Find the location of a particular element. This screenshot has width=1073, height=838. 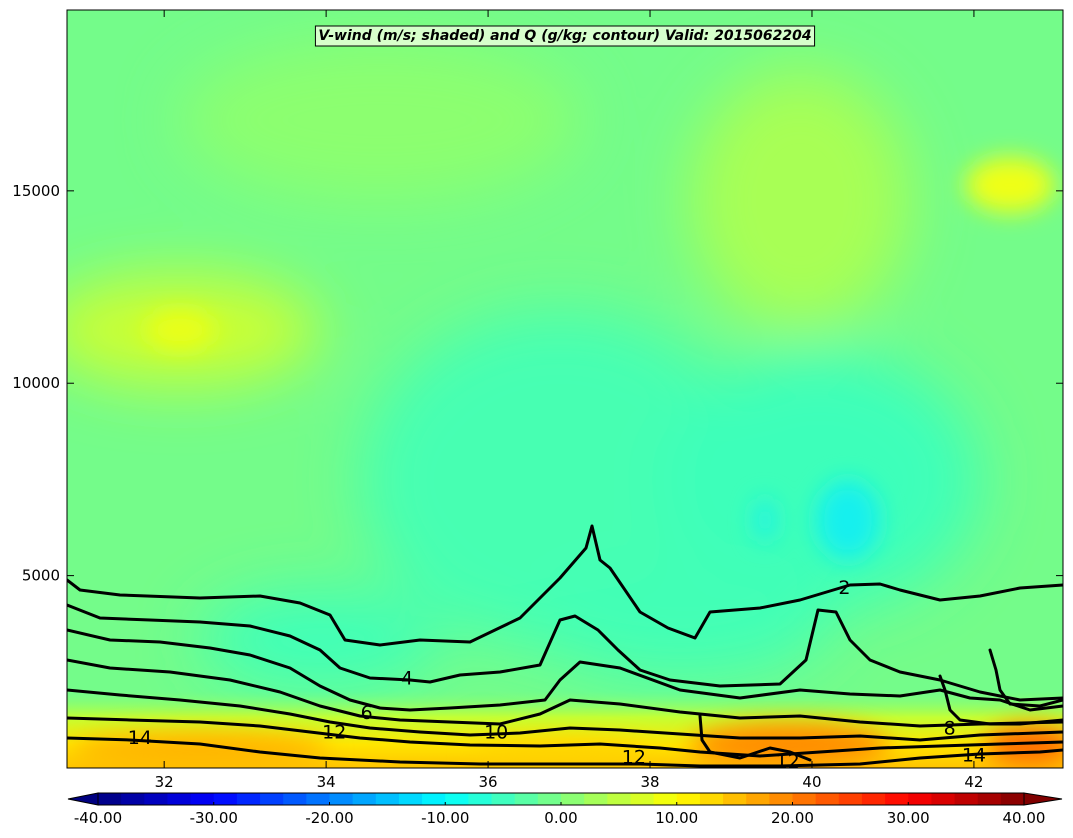

colorbar-segments is located at coordinates (565, 799).